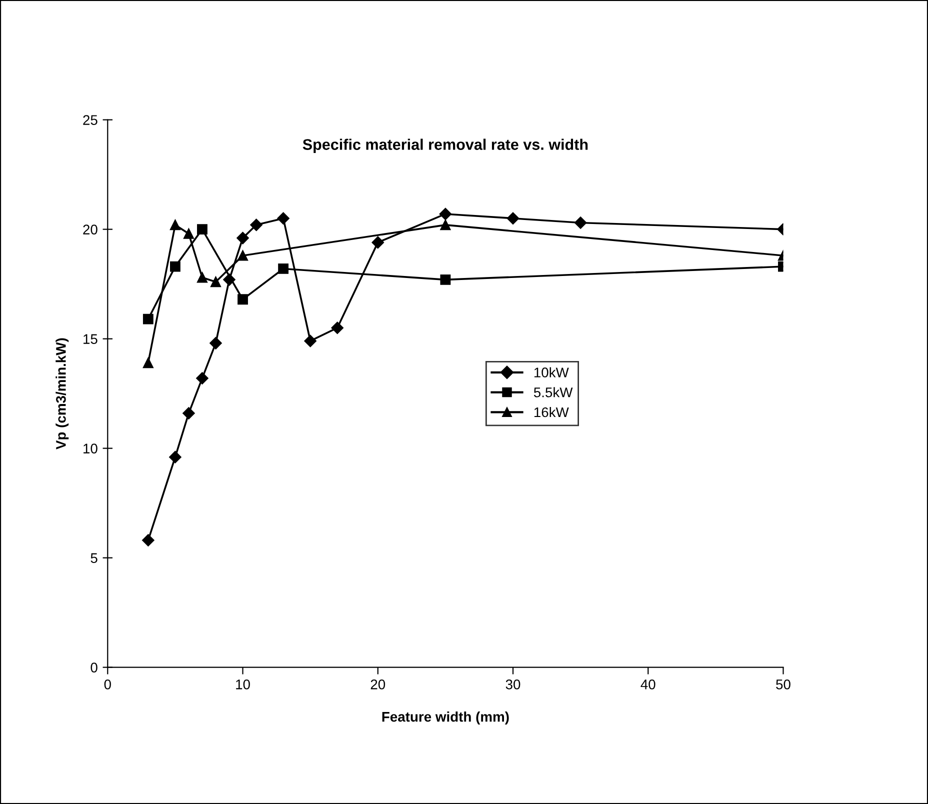 The height and width of the screenshot is (804, 928). What do you see at coordinates (91, 339) in the screenshot?
I see `y-tick-label: 15` at bounding box center [91, 339].